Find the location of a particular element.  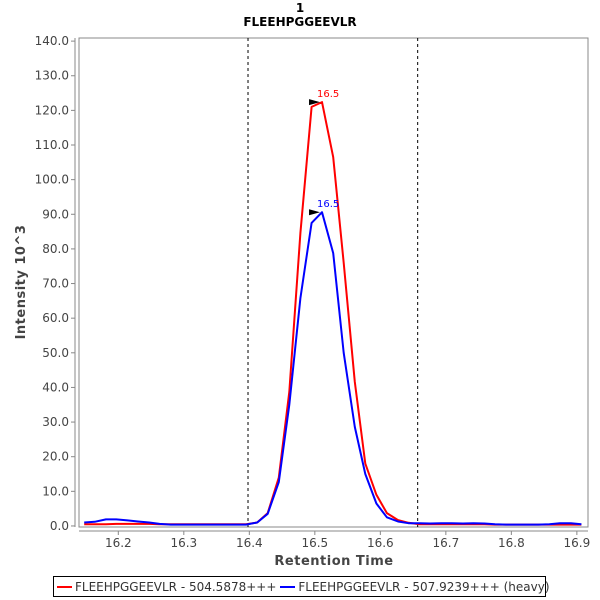

y-tick-label: 110.0 is located at coordinates (52, 145).